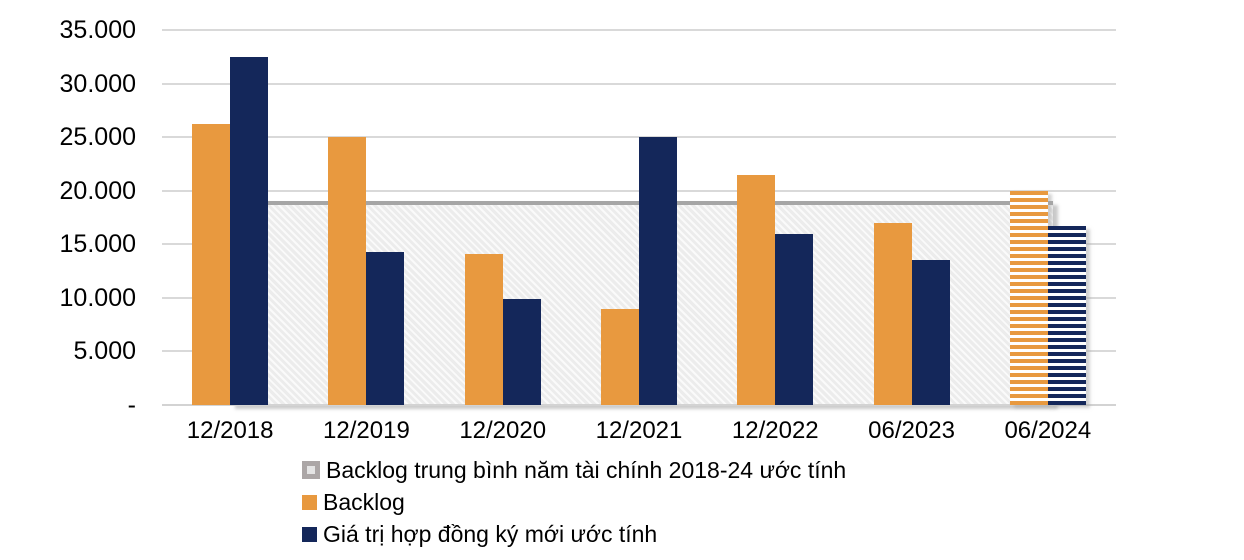 The image size is (1244, 560). I want to click on y-axis-tick-label: 20.000, so click(97, 190).